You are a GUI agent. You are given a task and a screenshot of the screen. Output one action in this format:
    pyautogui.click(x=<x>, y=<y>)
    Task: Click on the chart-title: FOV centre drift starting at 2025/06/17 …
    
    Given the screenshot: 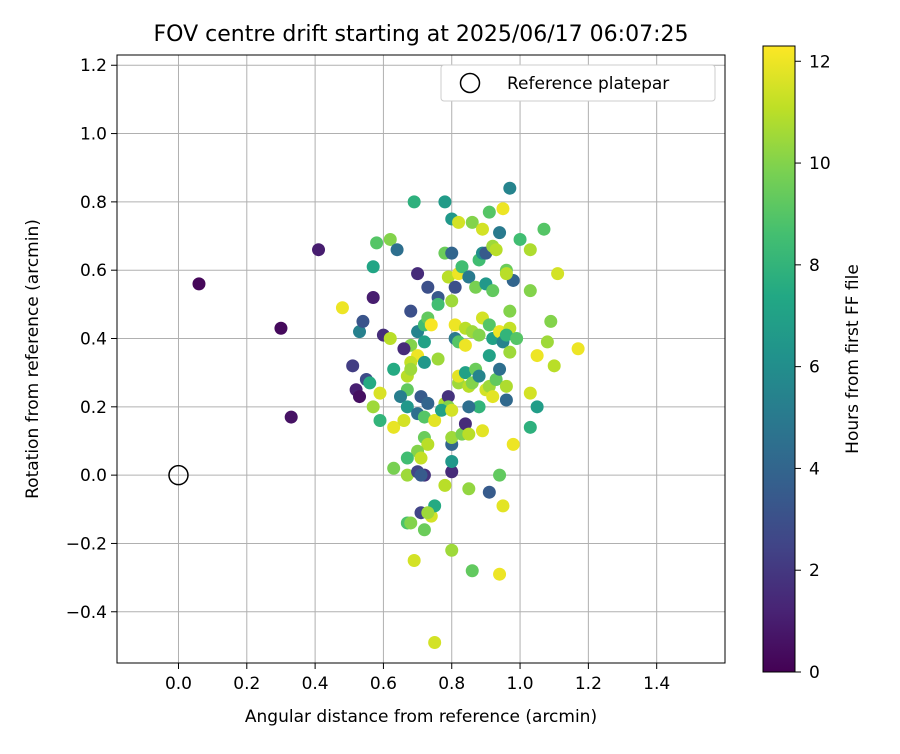 What is the action you would take?
    pyautogui.click(x=421, y=34)
    